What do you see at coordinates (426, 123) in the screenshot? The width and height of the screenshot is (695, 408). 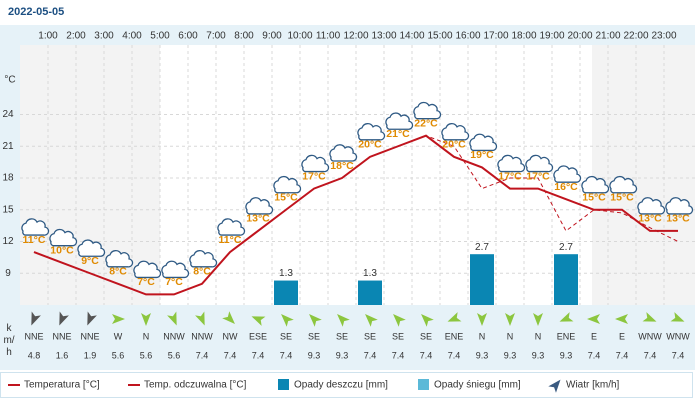 I see `temperature-label: 22°C` at bounding box center [426, 123].